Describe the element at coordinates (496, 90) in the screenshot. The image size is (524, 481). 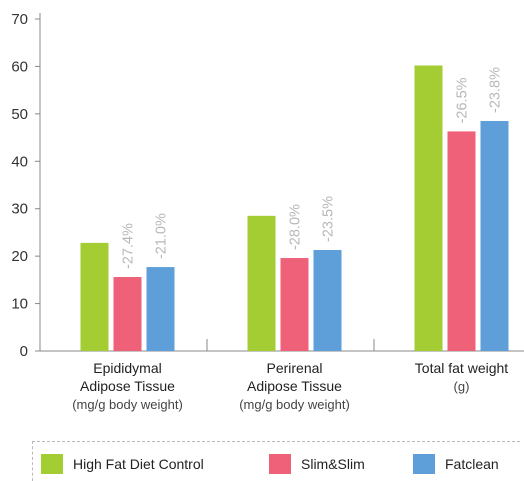
I see `change-label: -23.8%` at that location.